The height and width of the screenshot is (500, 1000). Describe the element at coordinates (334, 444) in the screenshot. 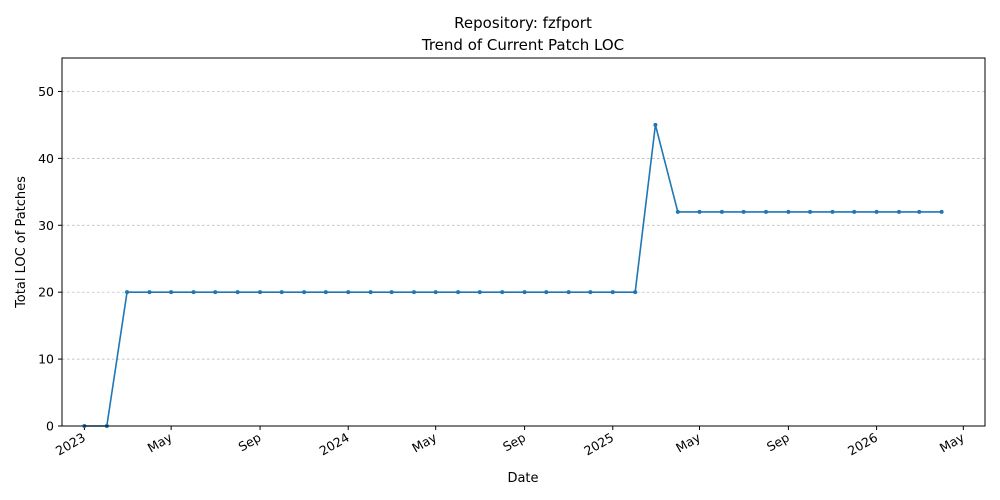

I see `x-tick-label: 2024` at that location.